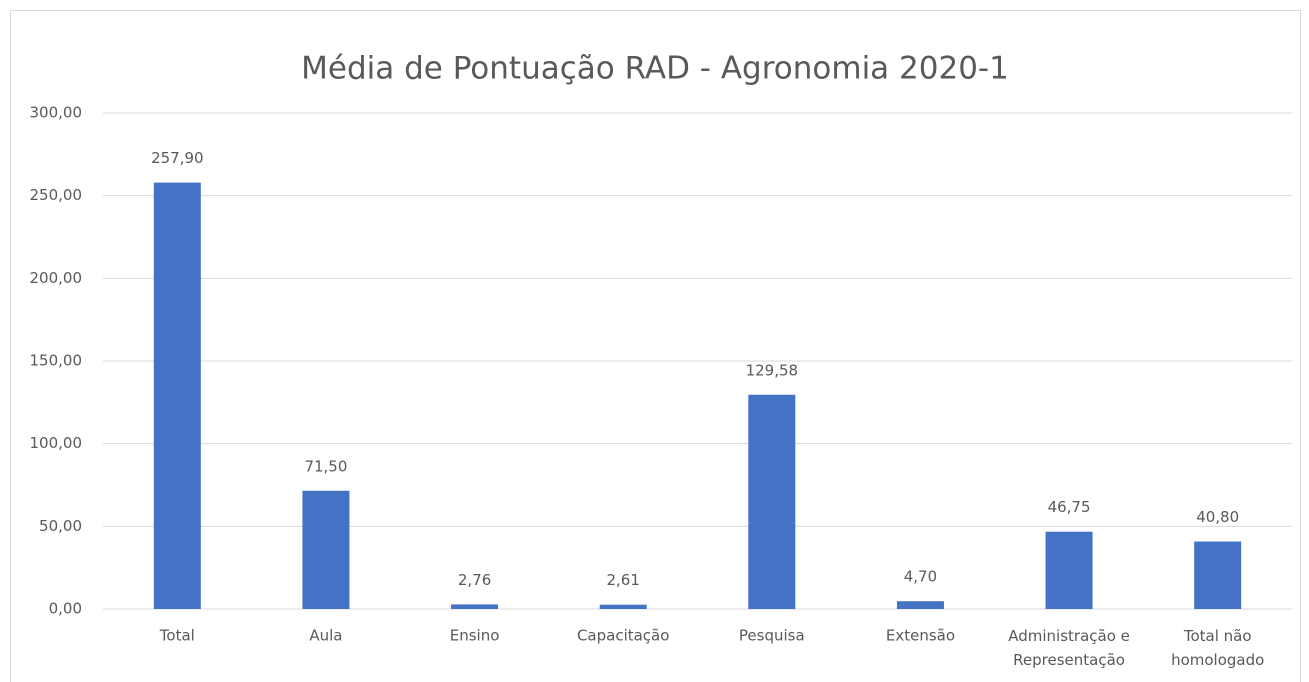  What do you see at coordinates (920, 636) in the screenshot?
I see `x-tick-label: Extensão` at bounding box center [920, 636].